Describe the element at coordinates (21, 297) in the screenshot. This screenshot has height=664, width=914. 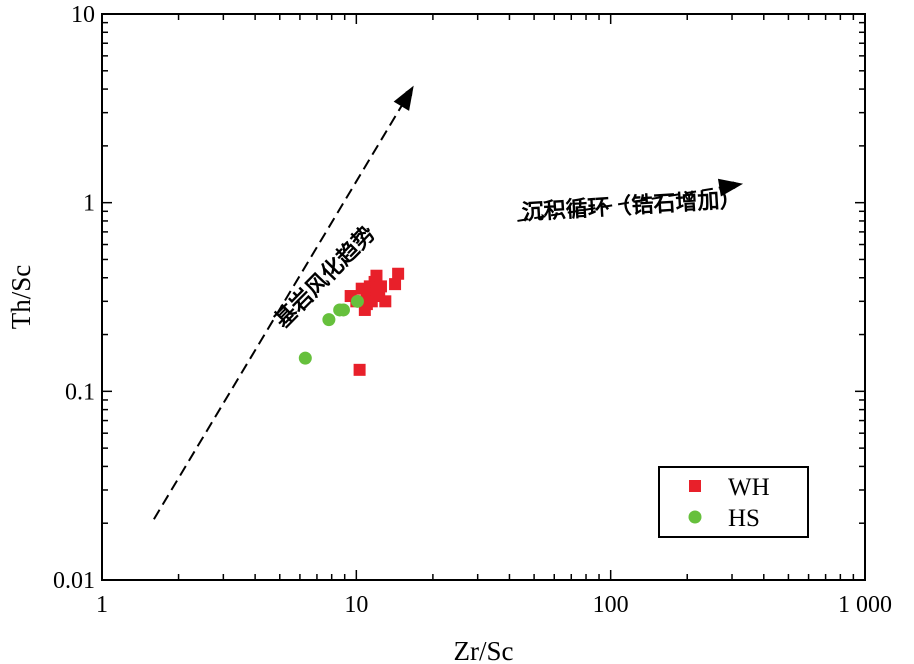
I see `y-axis-title: Th/Sc` at that location.